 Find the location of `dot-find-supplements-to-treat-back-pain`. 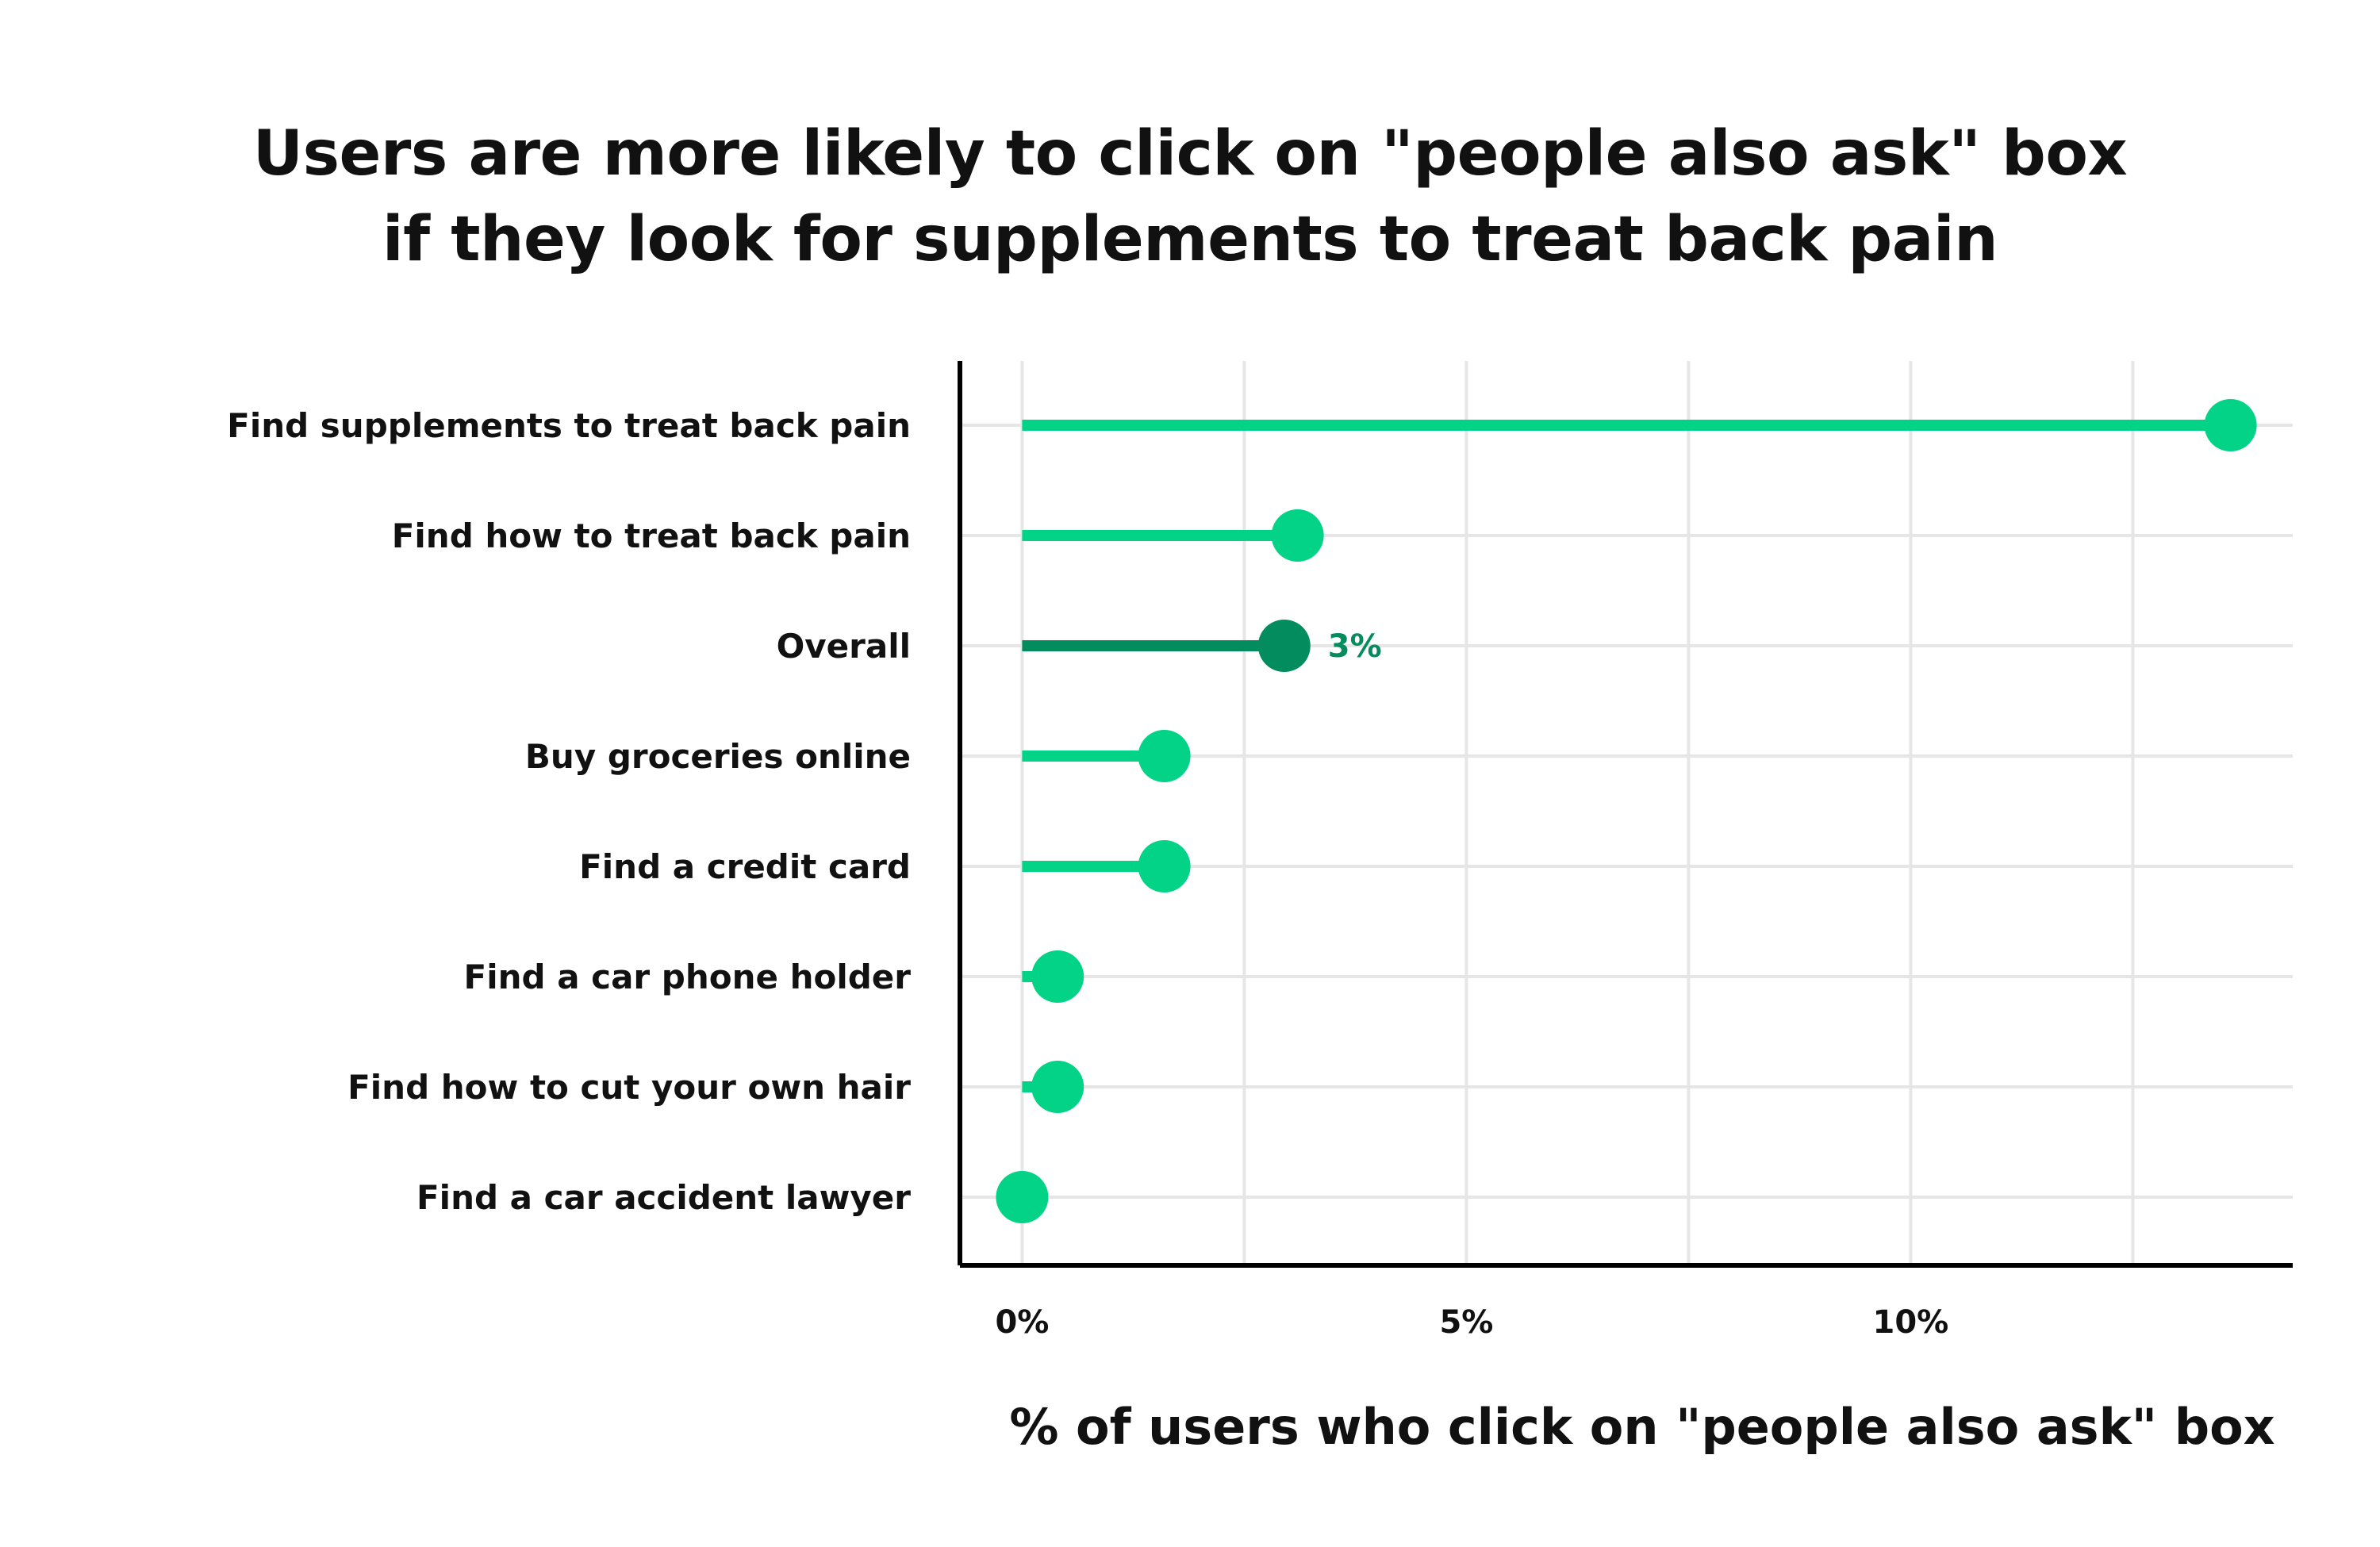

dot-find-supplements-to-treat-back-pain is located at coordinates (2230, 425).